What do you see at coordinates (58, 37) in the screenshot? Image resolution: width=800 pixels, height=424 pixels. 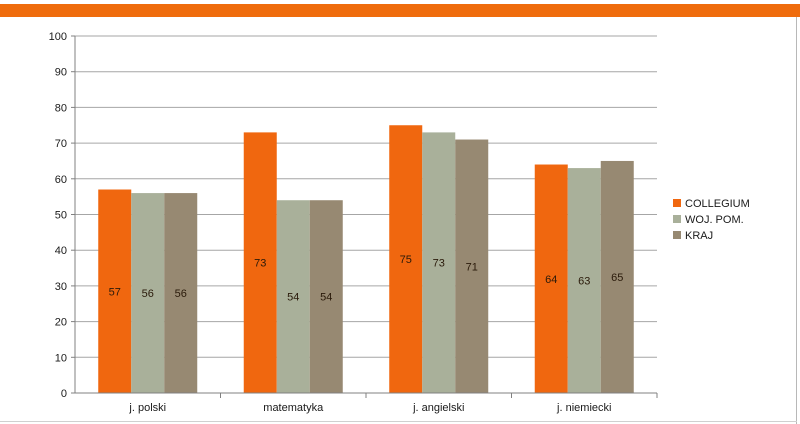 I see `y-tick-label: 100` at bounding box center [58, 37].